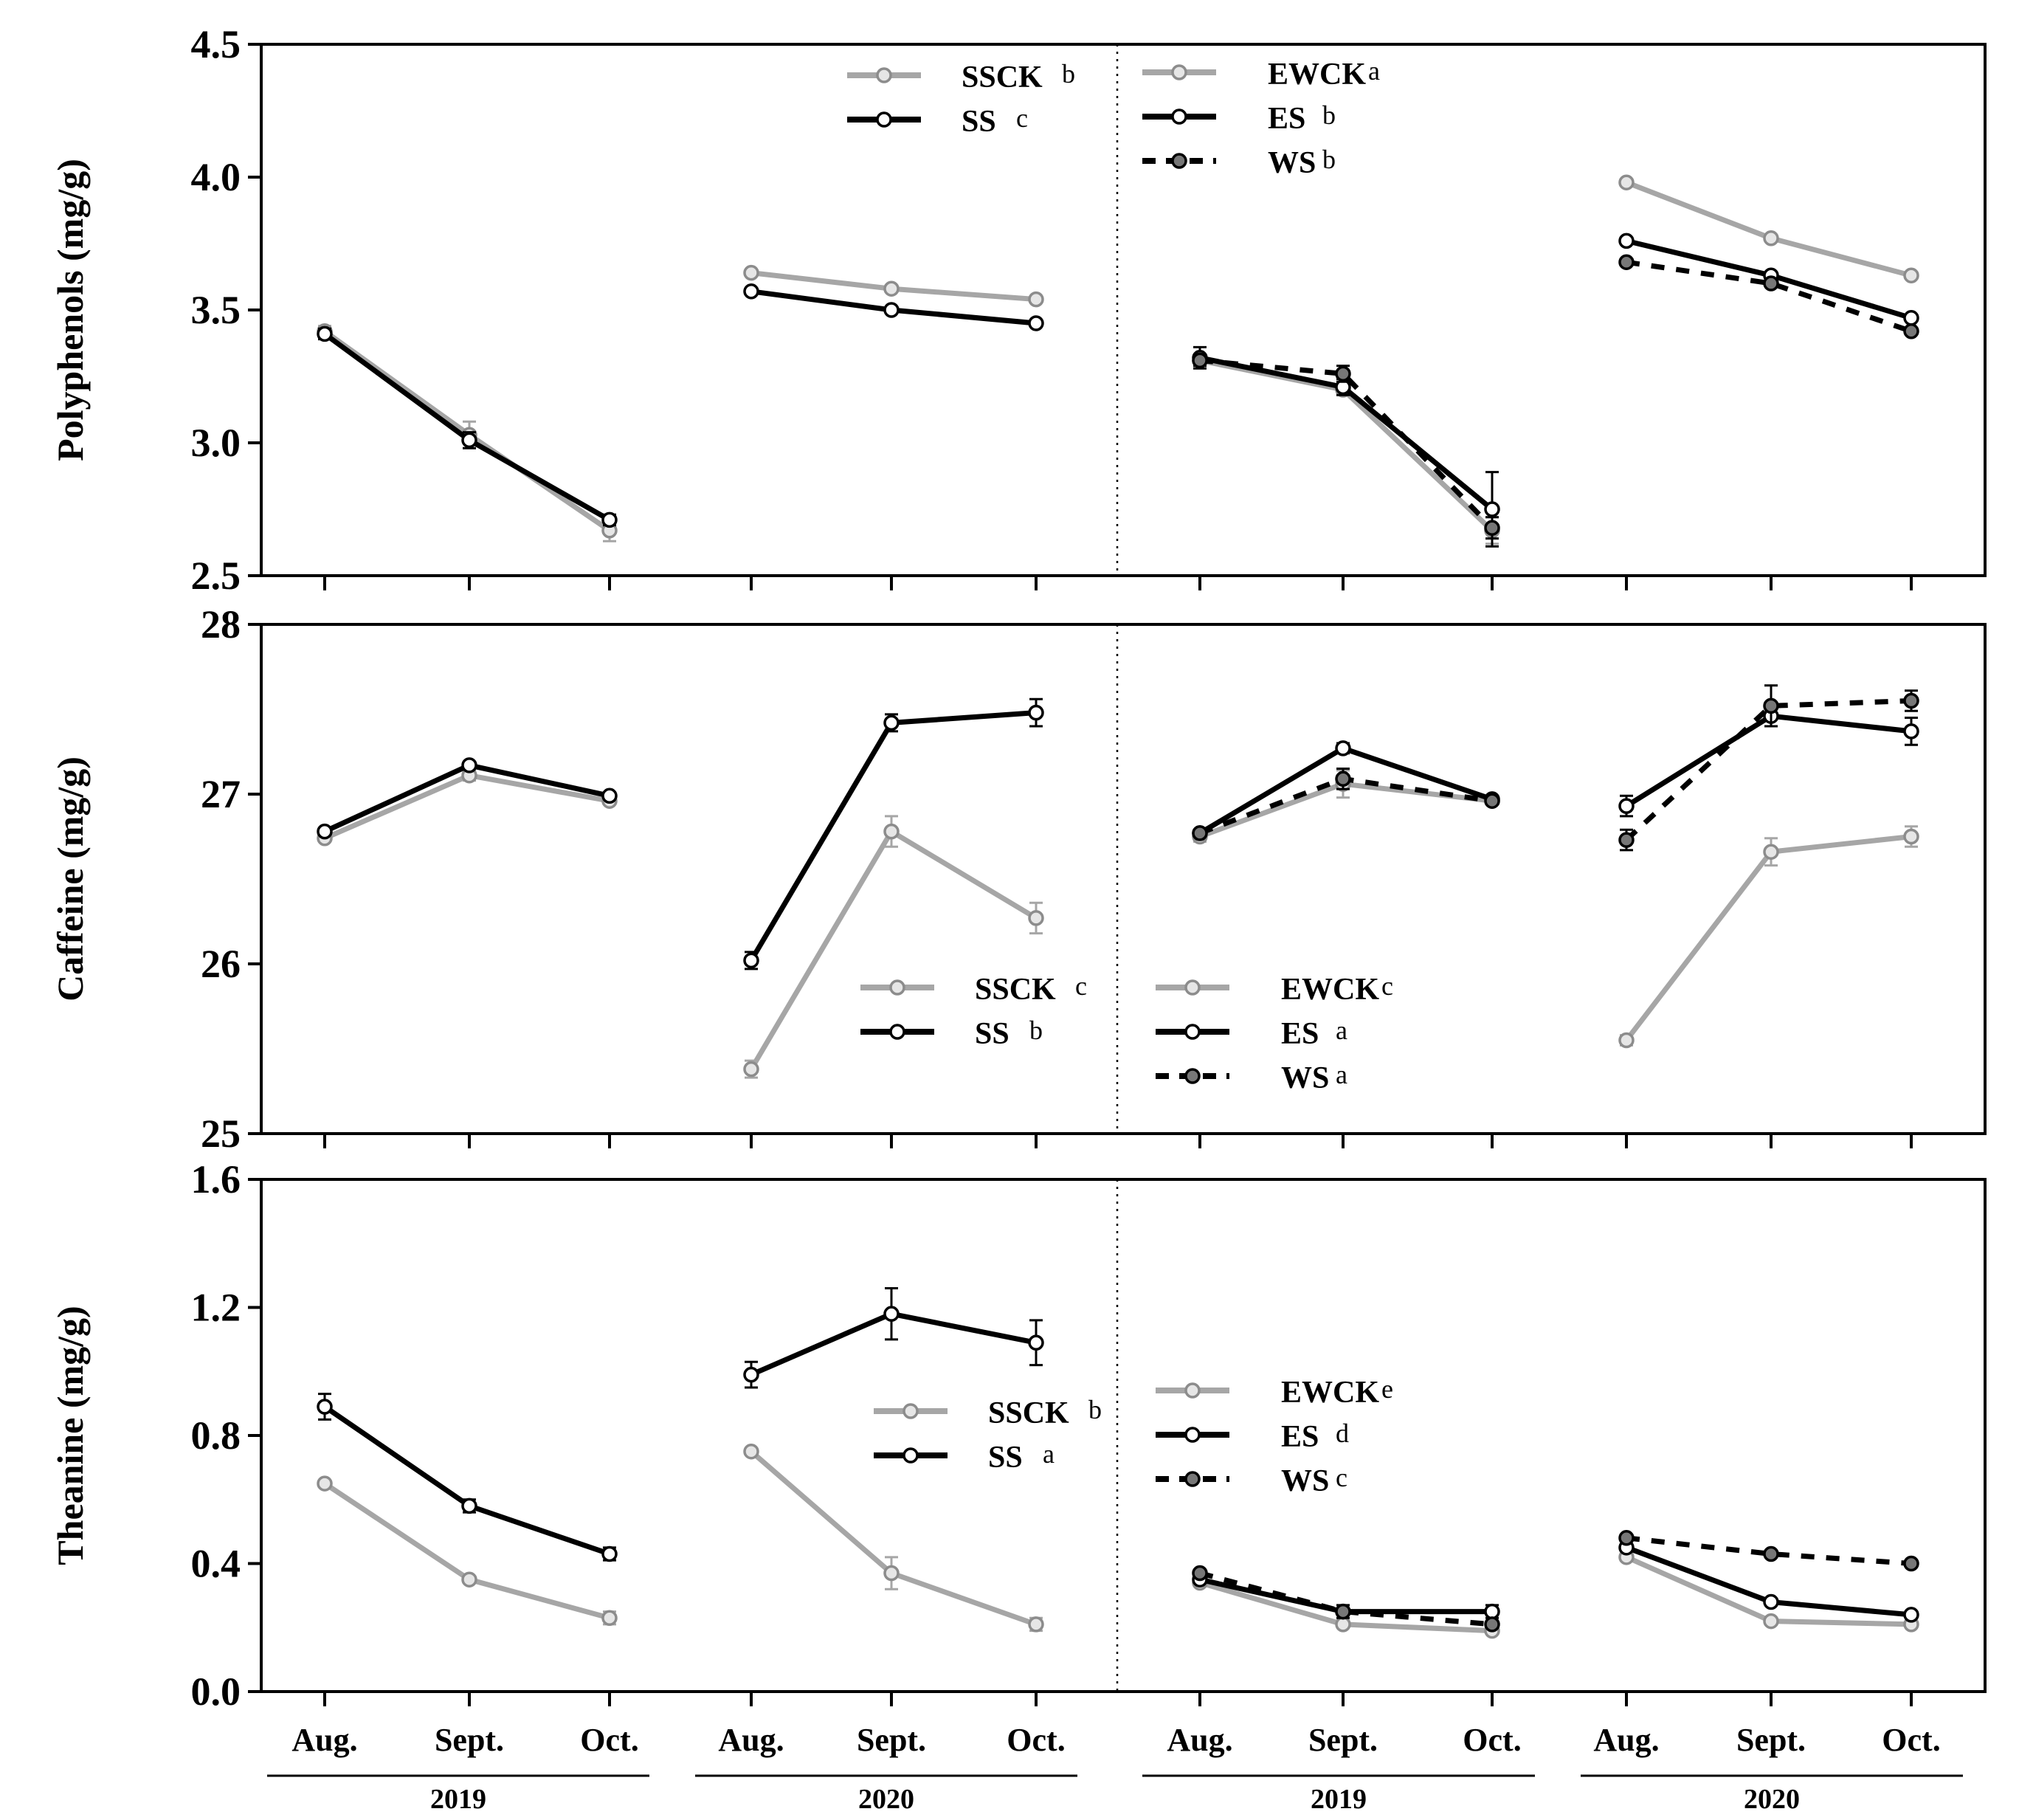 This screenshot has height=1820, width=2019. I want to click on legend-significance: e, so click(1387, 1389).